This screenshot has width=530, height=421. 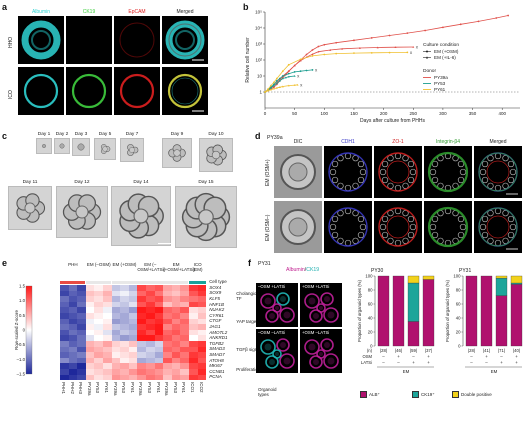 What do you see at coordinates (443, 113) in the screenshot?
I see `x-tick-label: 300` at bounding box center [443, 113].